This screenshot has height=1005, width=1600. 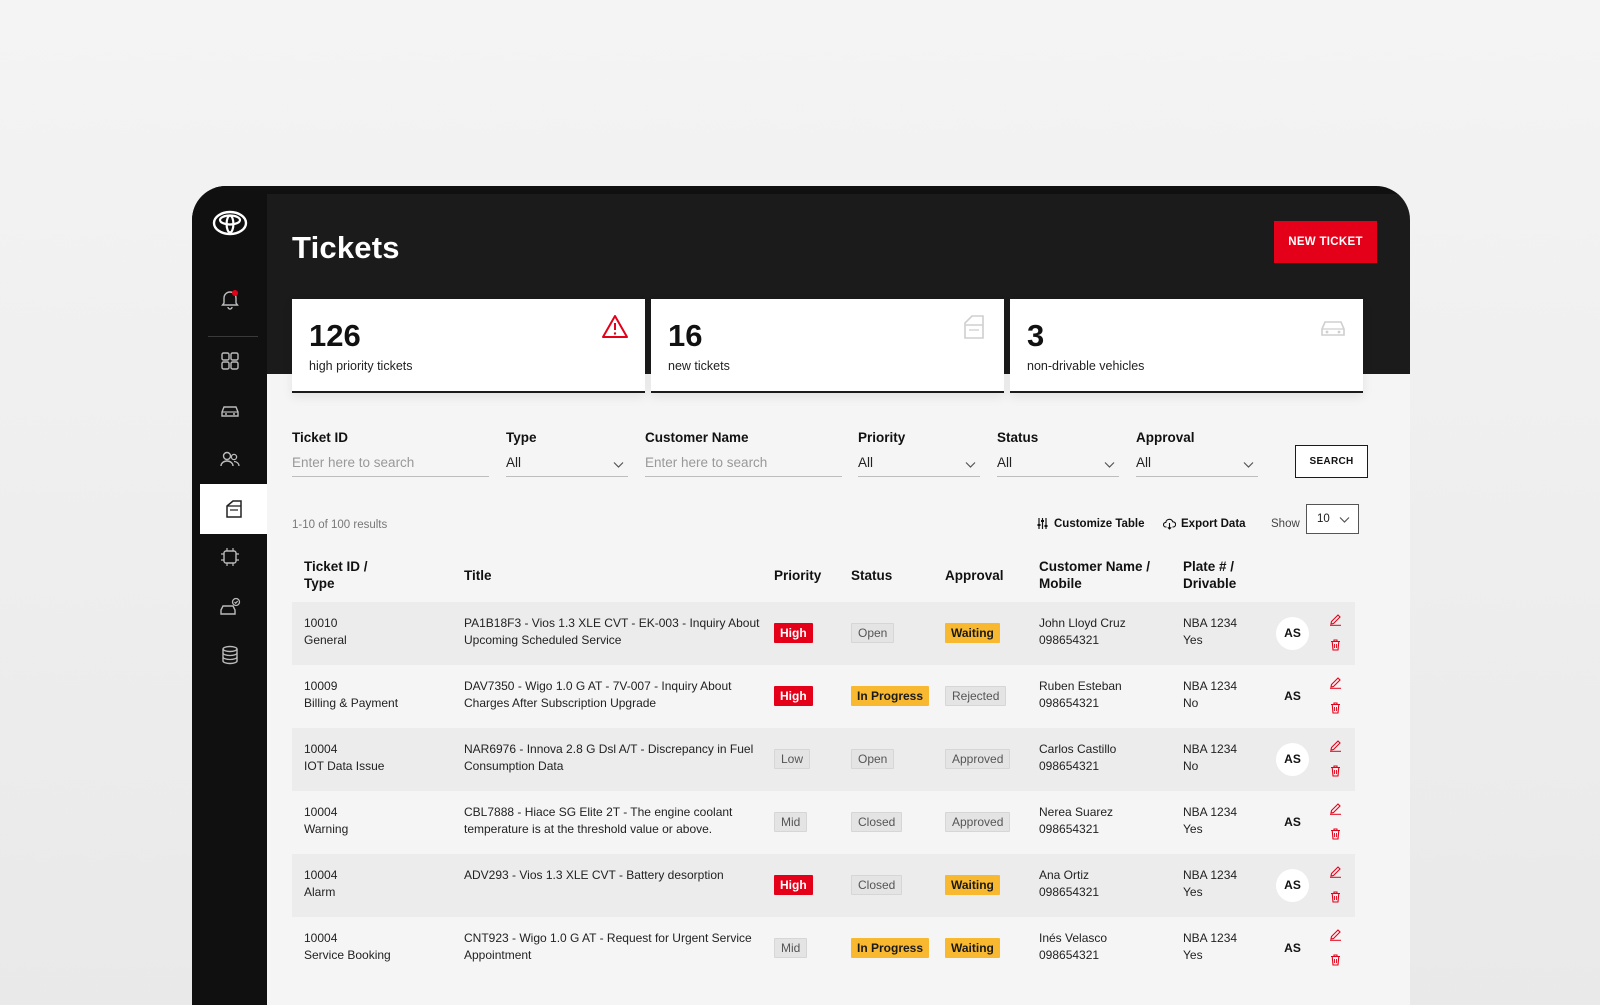 I want to click on ticket-id-input, so click(x=390, y=462).